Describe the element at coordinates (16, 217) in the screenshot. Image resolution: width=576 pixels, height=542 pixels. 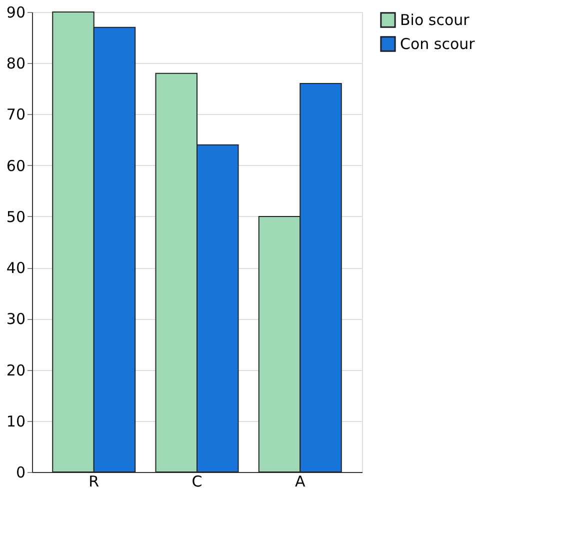
I see `y-tick-label: 50` at that location.